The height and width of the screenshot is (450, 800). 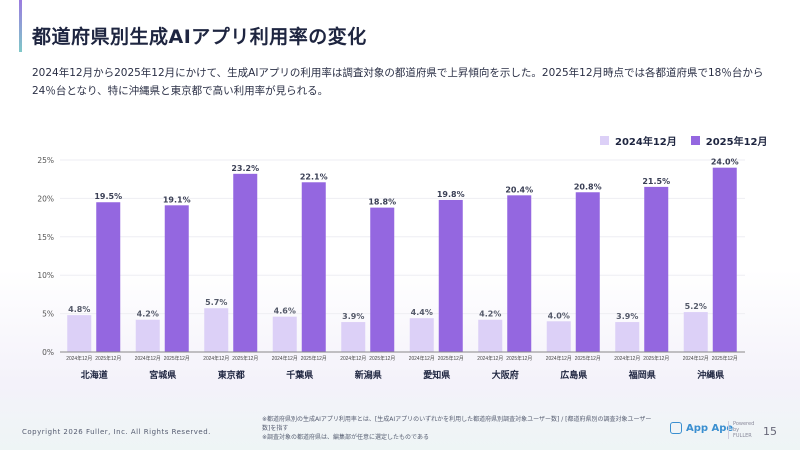 I want to click on data-label: 22.1%, so click(x=314, y=176).